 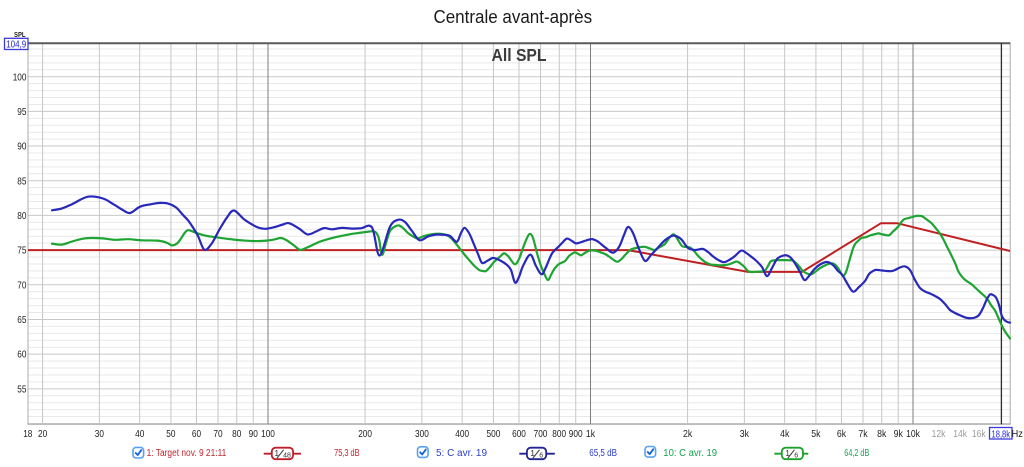 What do you see at coordinates (21, 112) in the screenshot?
I see `svg-text: 95` at bounding box center [21, 112].